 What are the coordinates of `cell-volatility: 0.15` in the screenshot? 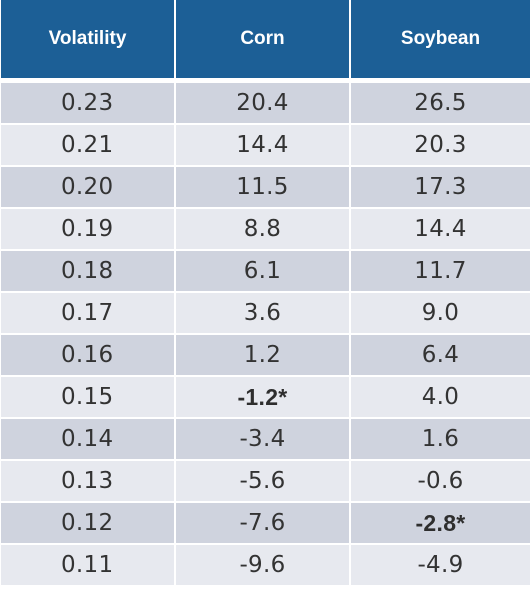 It's located at (88, 398).